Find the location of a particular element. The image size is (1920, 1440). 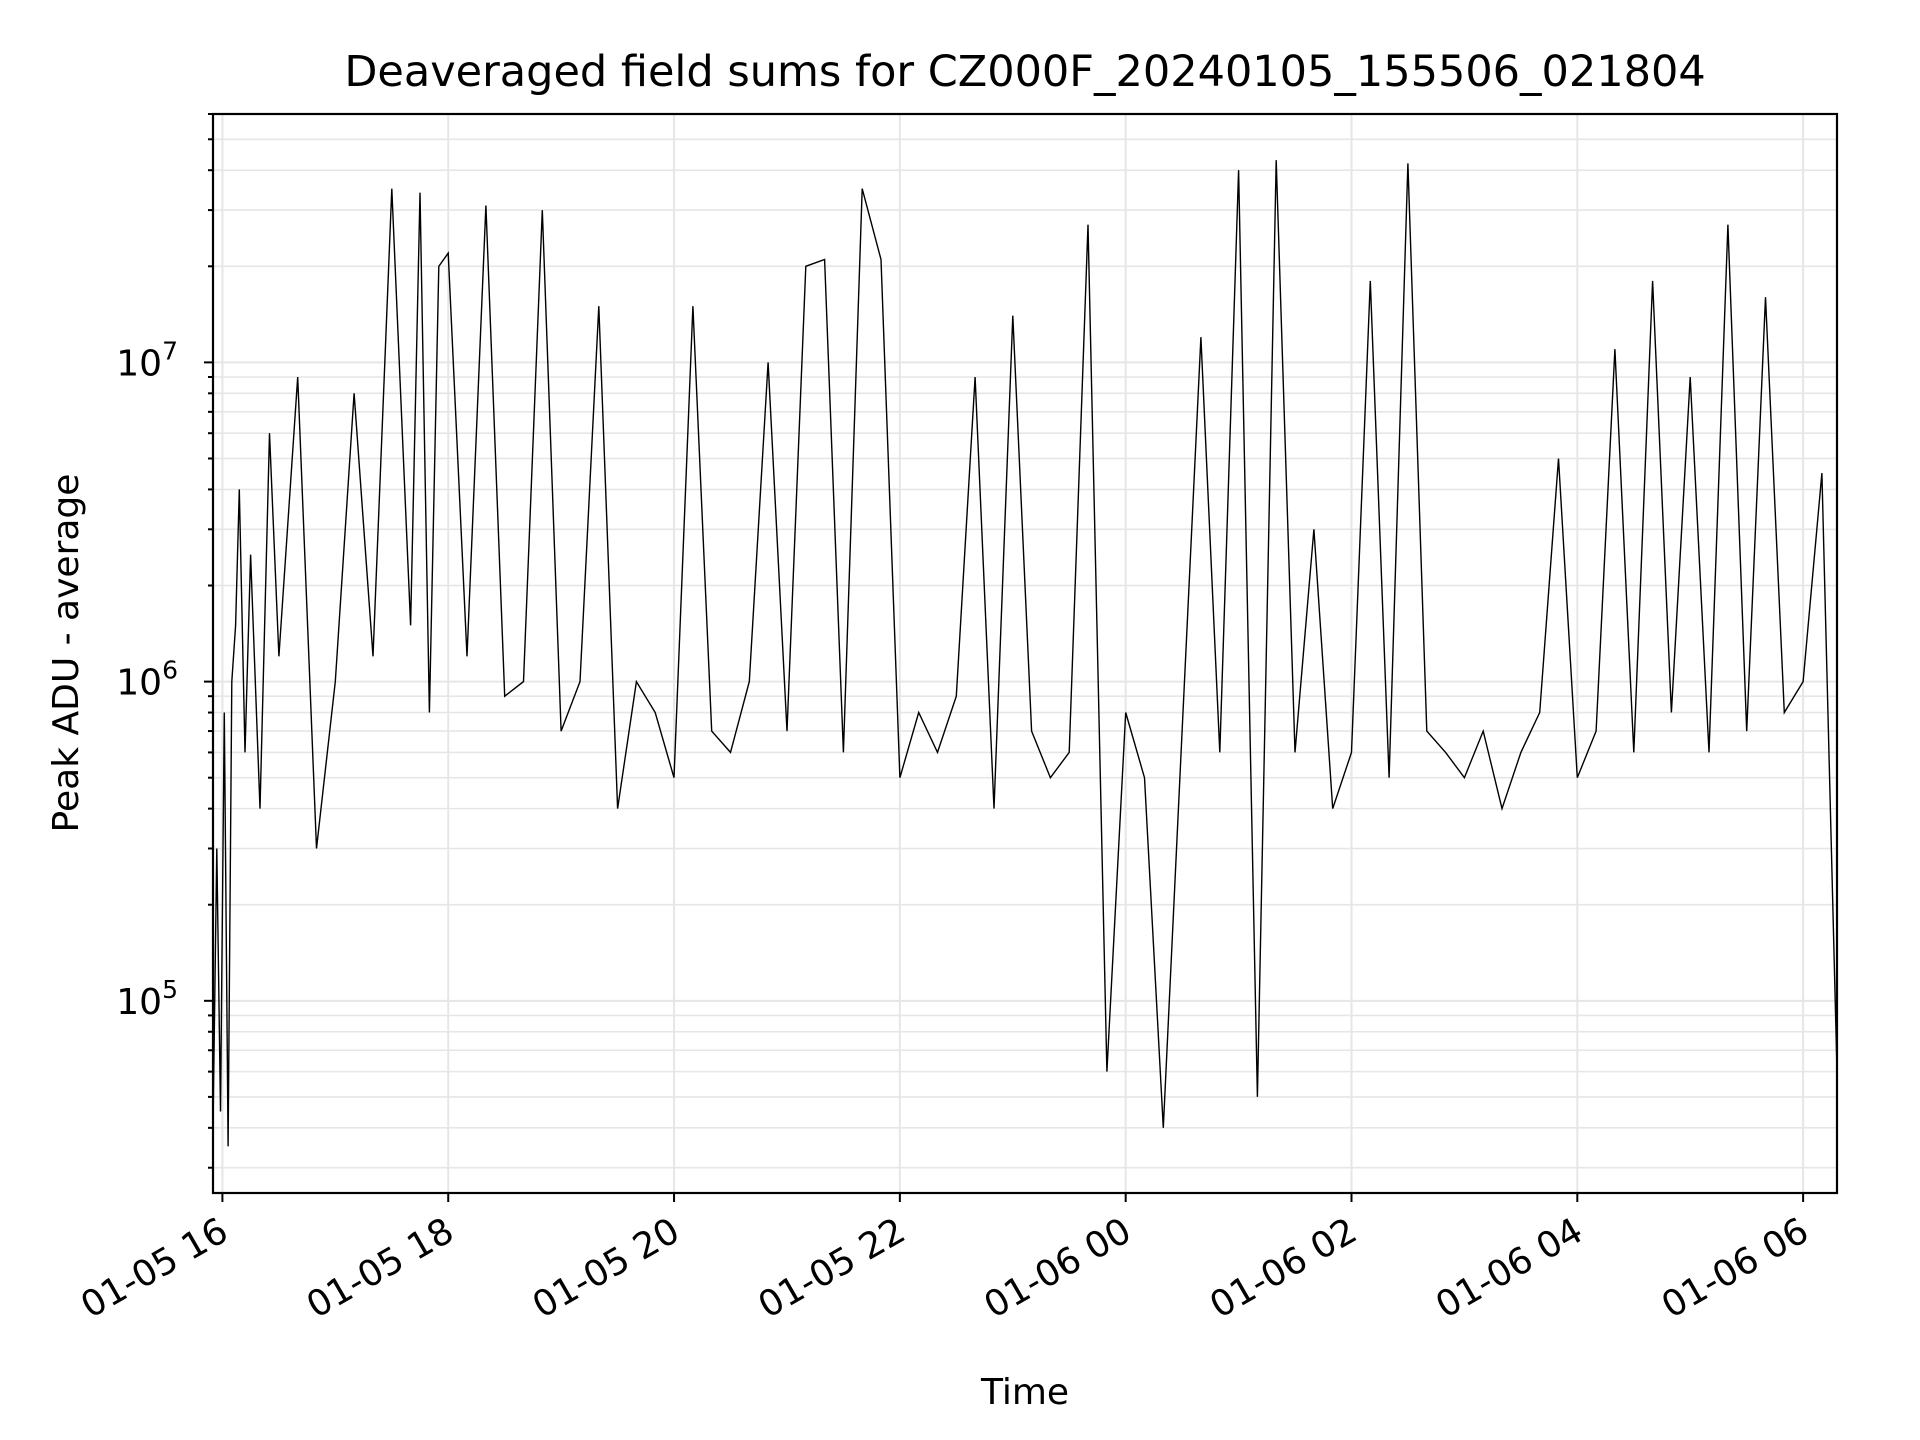

x-axis-label: Time is located at coordinates (1024, 1392).